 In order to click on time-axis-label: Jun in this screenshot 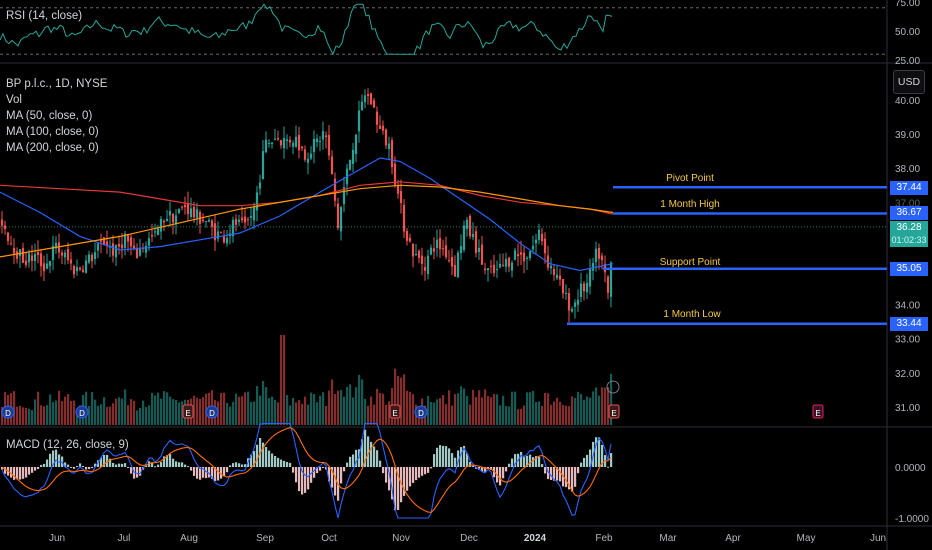, I will do `click(57, 538)`.